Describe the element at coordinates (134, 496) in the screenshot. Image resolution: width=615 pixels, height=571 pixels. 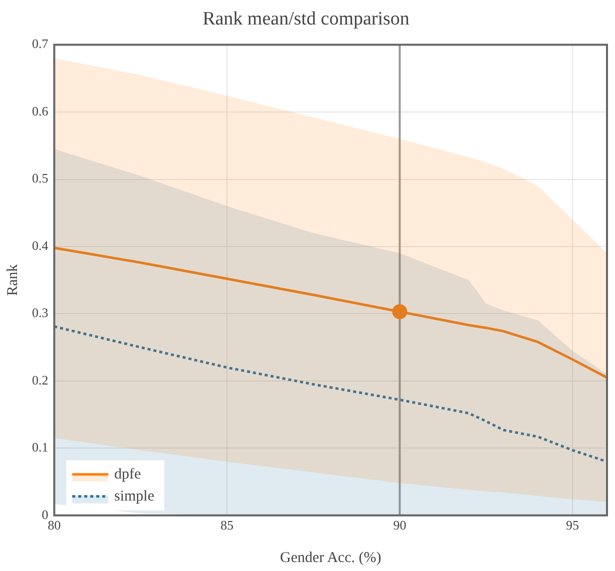
I see `legend-label: simple` at that location.